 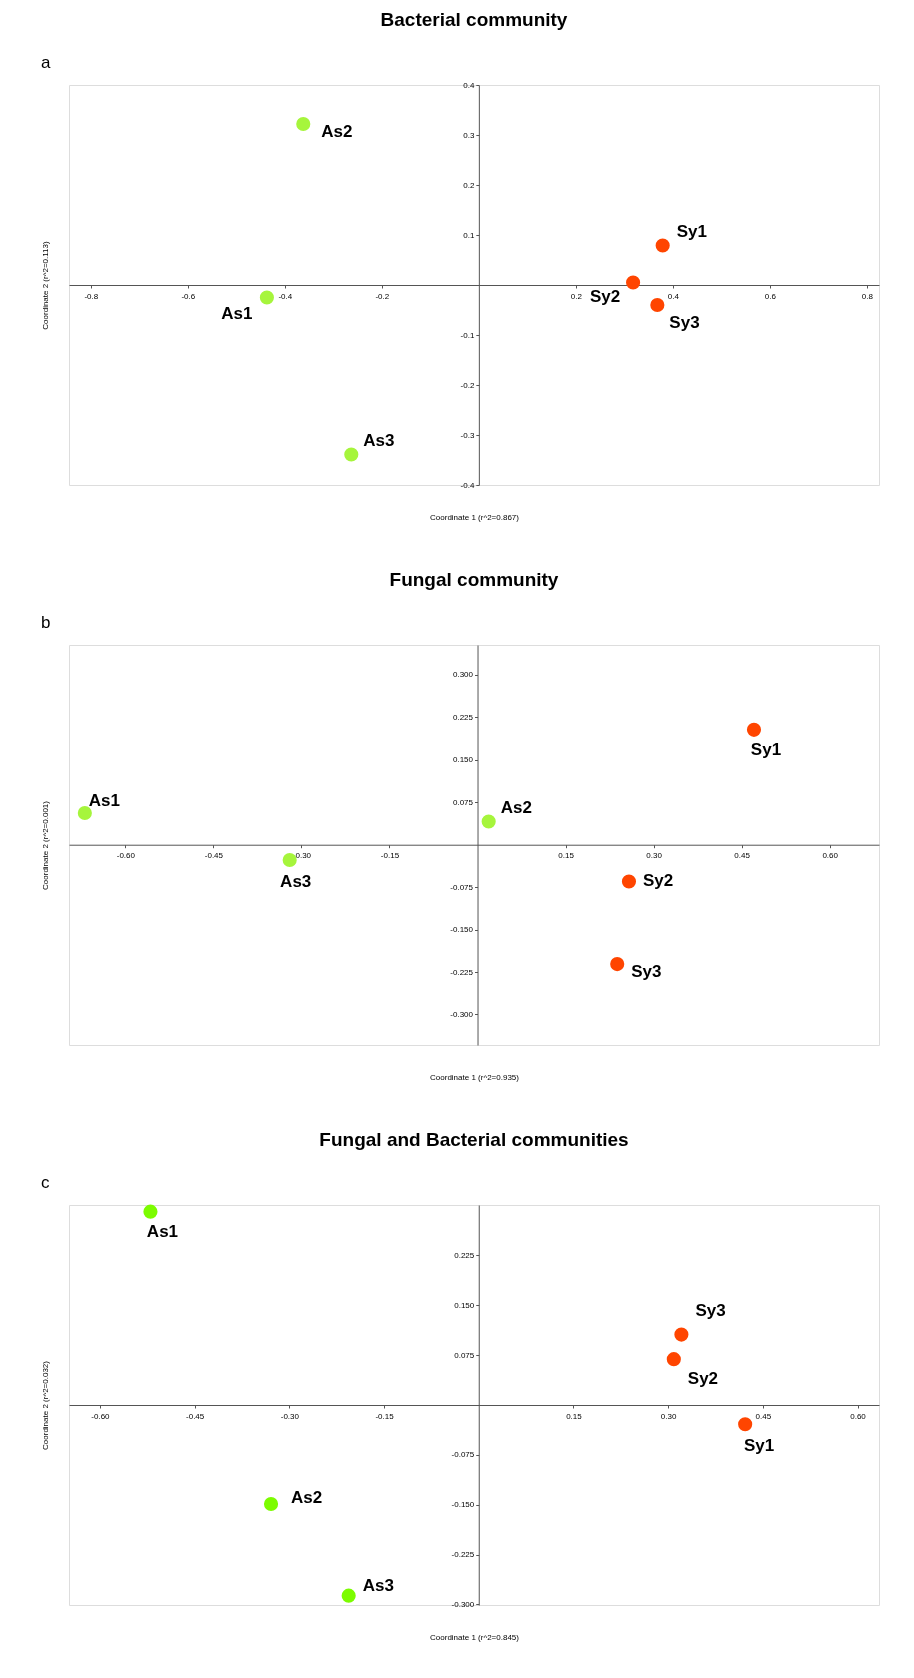 I want to click on y-tick-label: -0.2, so click(x=467, y=385).